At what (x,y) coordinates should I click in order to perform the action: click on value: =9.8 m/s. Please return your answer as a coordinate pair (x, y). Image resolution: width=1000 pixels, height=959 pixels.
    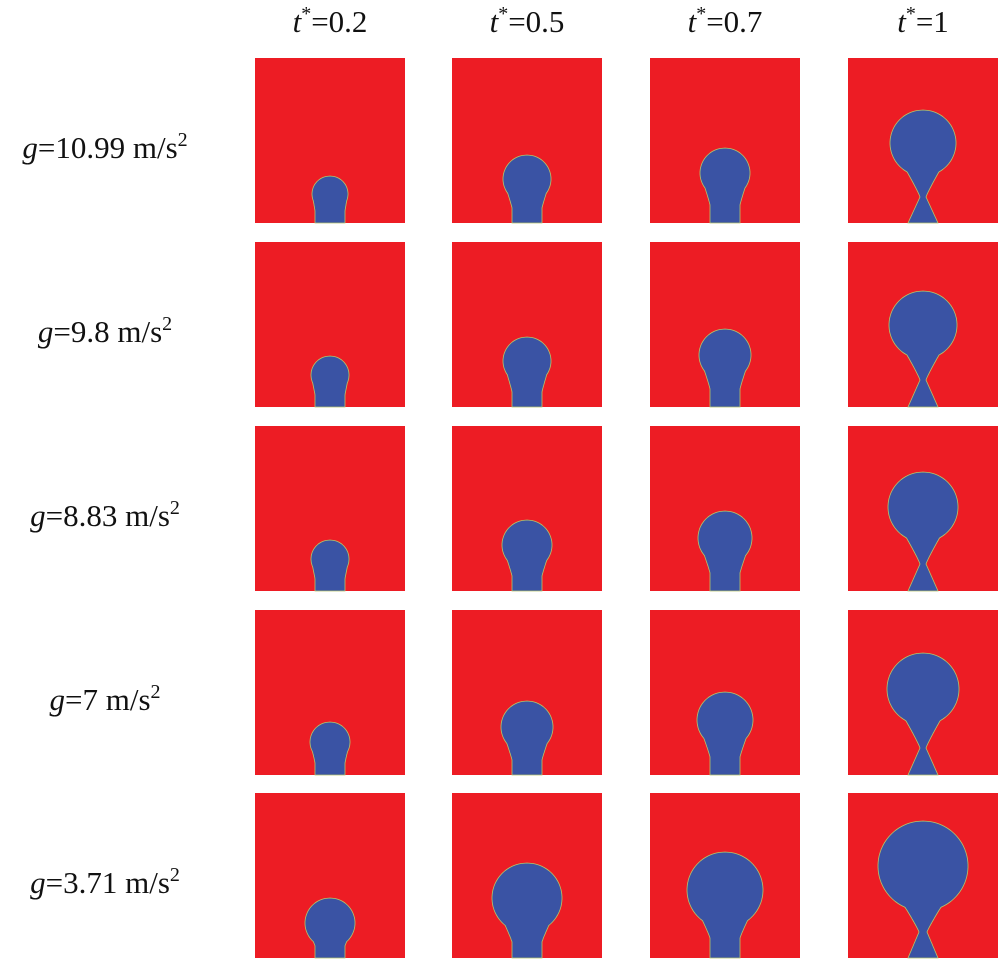
    Looking at the image, I should click on (107, 331).